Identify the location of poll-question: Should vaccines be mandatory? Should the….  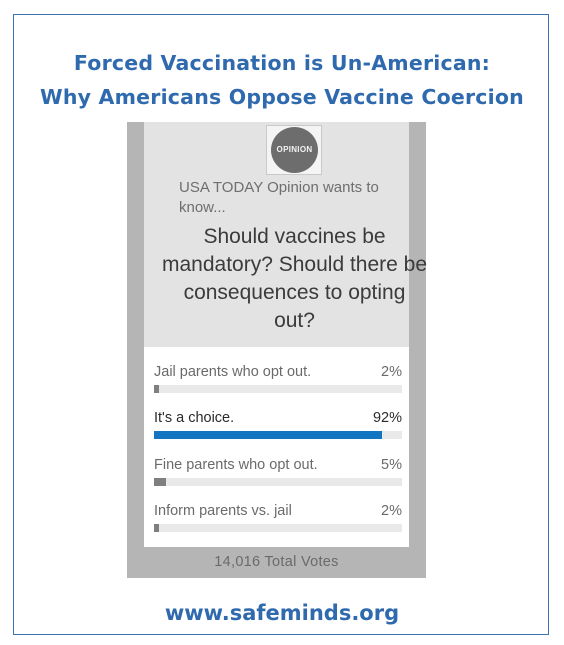
(295, 278).